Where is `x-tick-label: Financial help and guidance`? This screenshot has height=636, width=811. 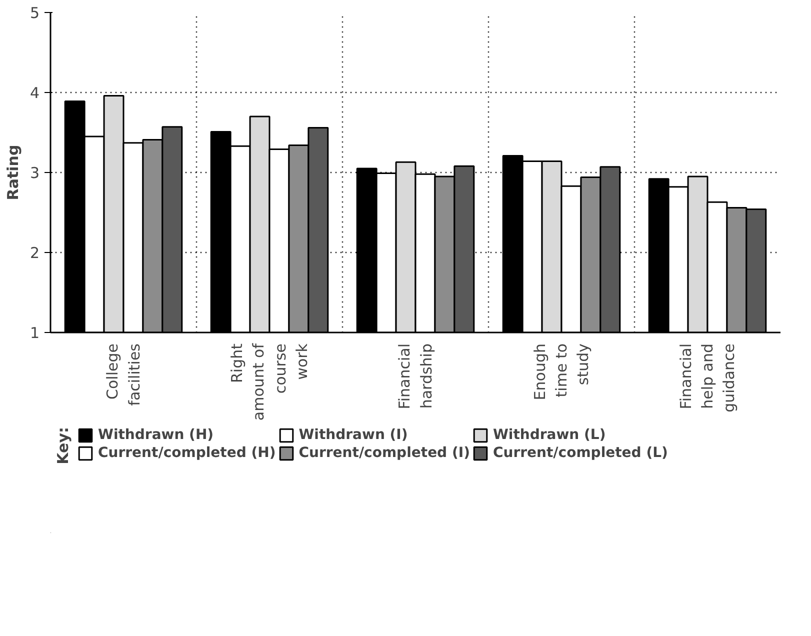
x-tick-label: Financial help and guidance is located at coordinates (707, 377).